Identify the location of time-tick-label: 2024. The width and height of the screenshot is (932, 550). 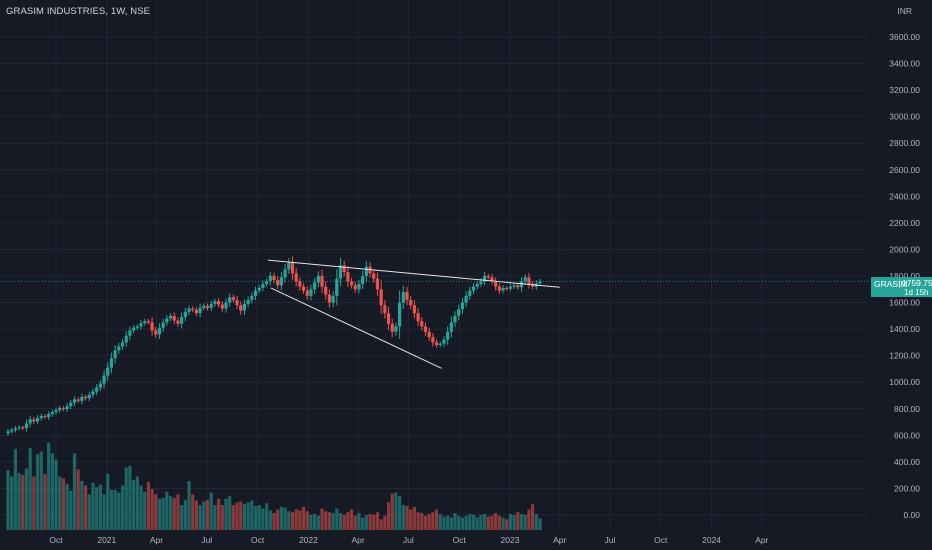
(711, 540).